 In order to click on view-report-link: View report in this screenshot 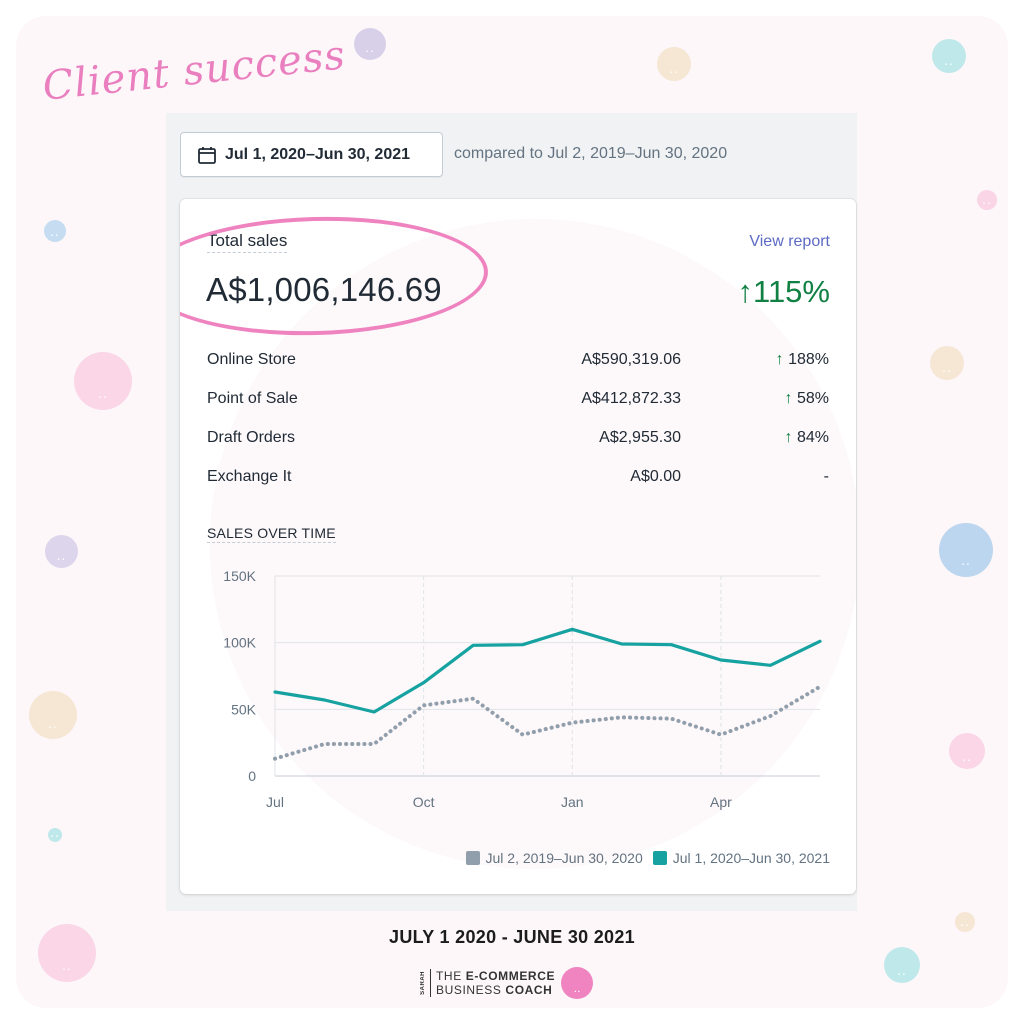, I will do `click(789, 241)`.